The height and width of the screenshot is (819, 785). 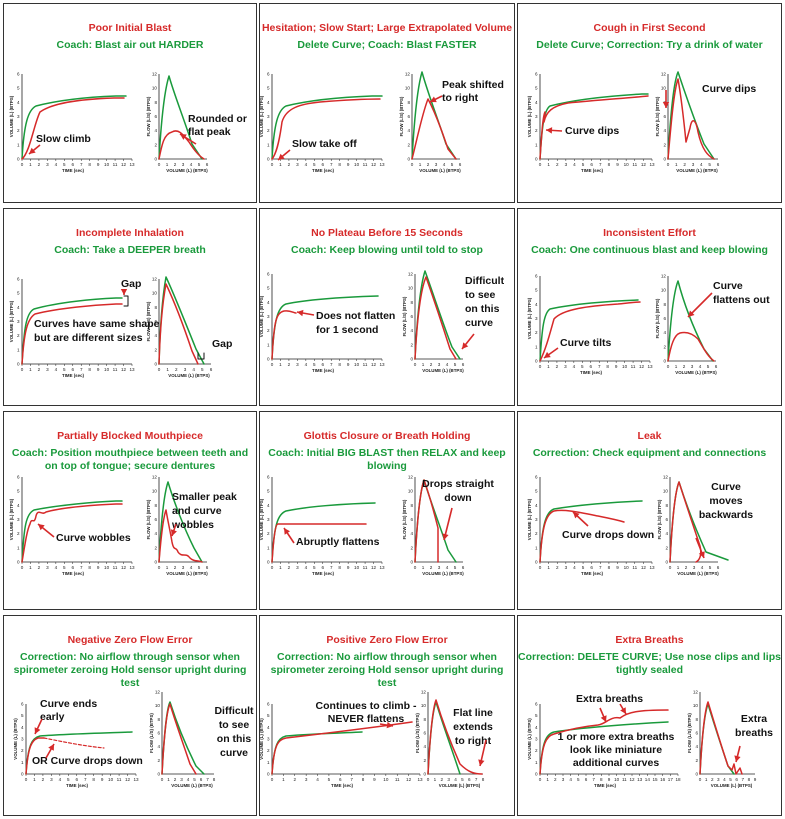 I want to click on left-annotation: Curve drops down, so click(x=608, y=535).